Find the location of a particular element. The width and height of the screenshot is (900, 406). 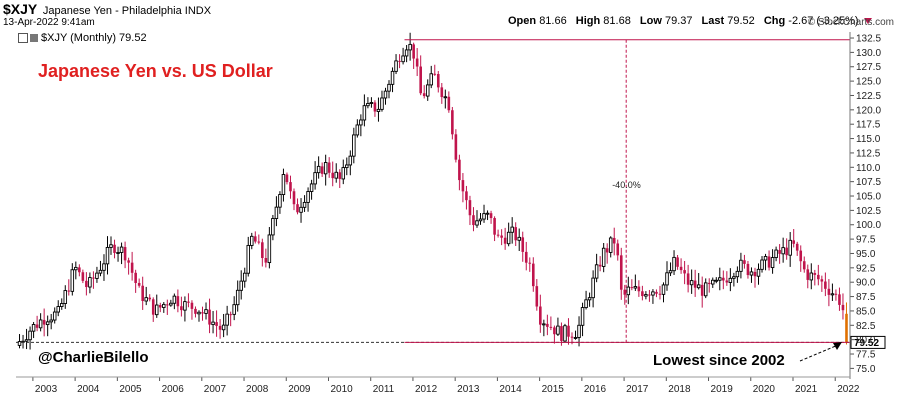

y-tick-label: 102.5 is located at coordinates (868, 211).